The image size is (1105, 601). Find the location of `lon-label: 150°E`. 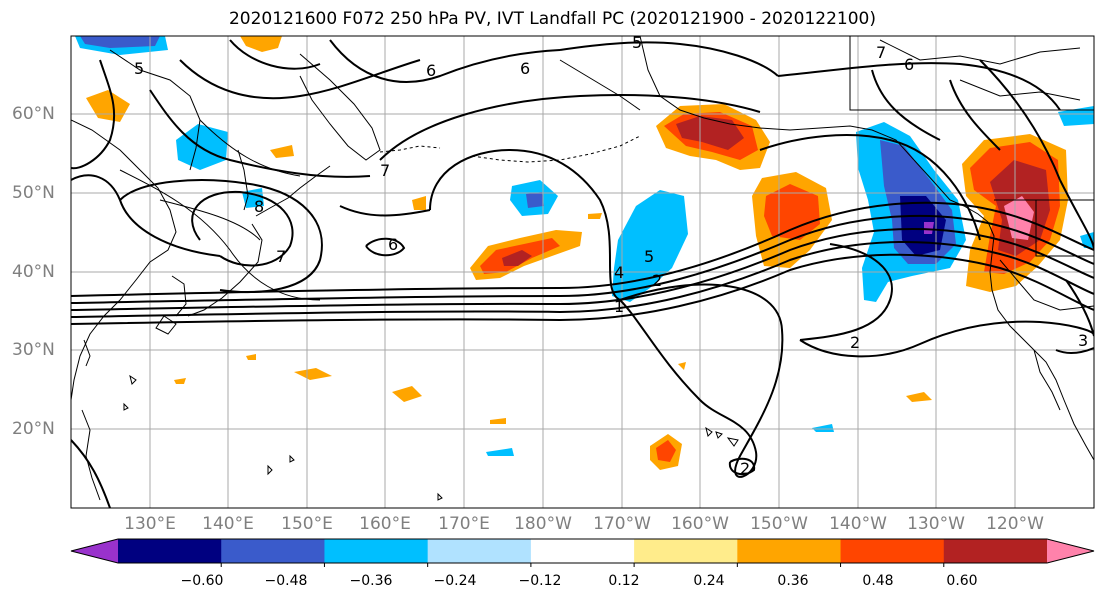

lon-label: 150°E is located at coordinates (307, 524).